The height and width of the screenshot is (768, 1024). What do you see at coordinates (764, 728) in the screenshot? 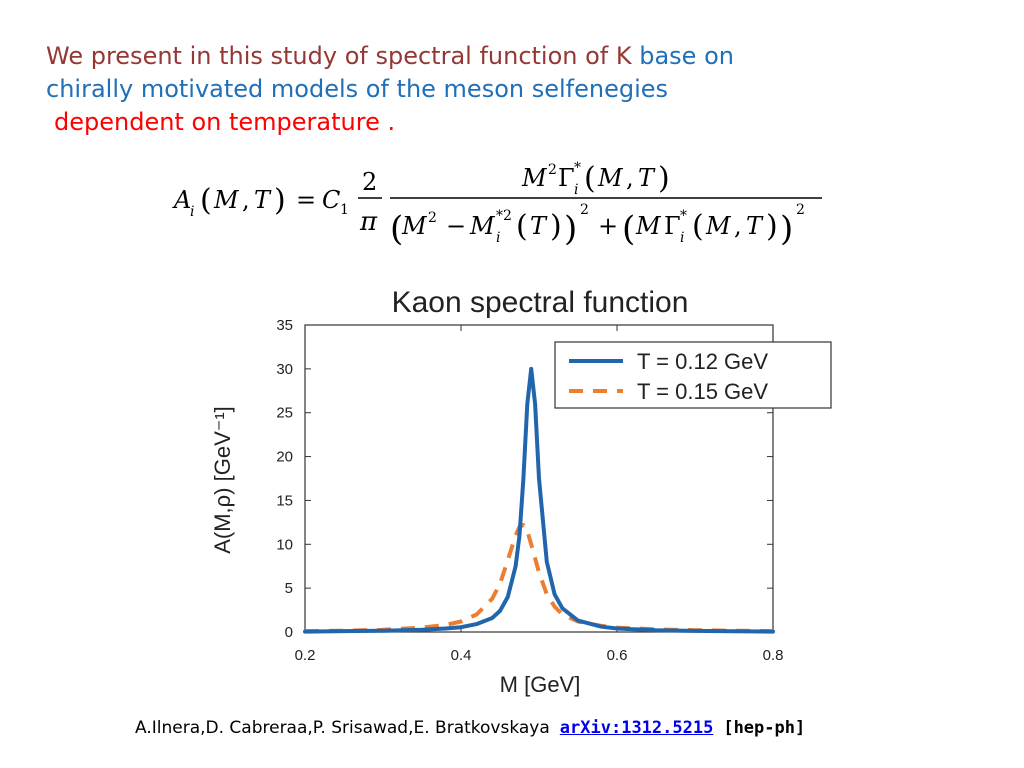
I see `arxiv-category: [hep-ph]` at bounding box center [764, 728].